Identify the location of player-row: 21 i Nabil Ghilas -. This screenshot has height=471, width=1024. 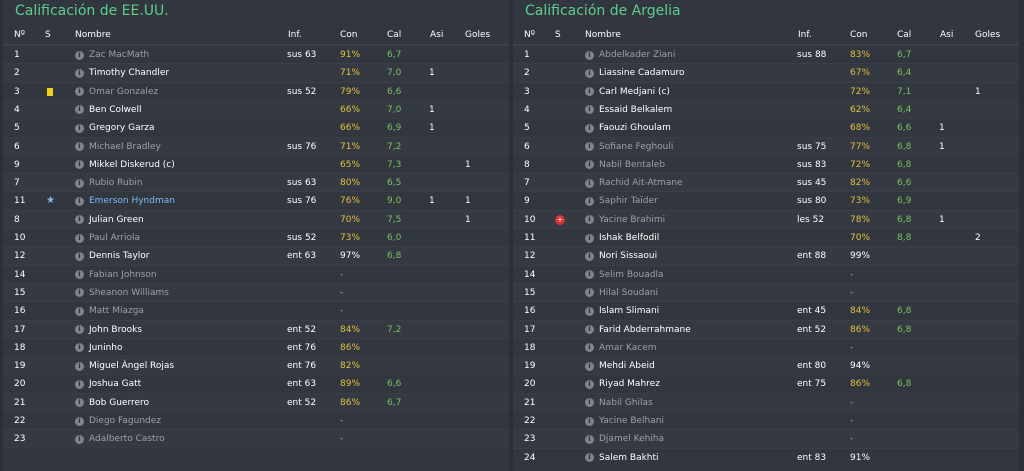
(766, 402).